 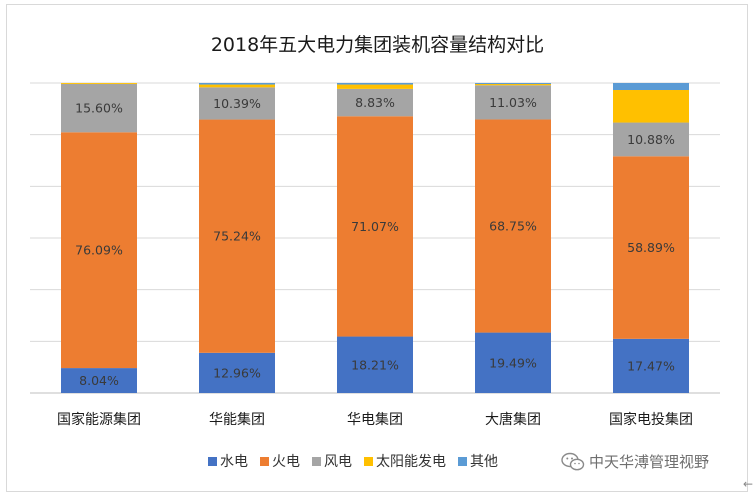 I want to click on data-label: 15.60%, so click(x=99, y=108).